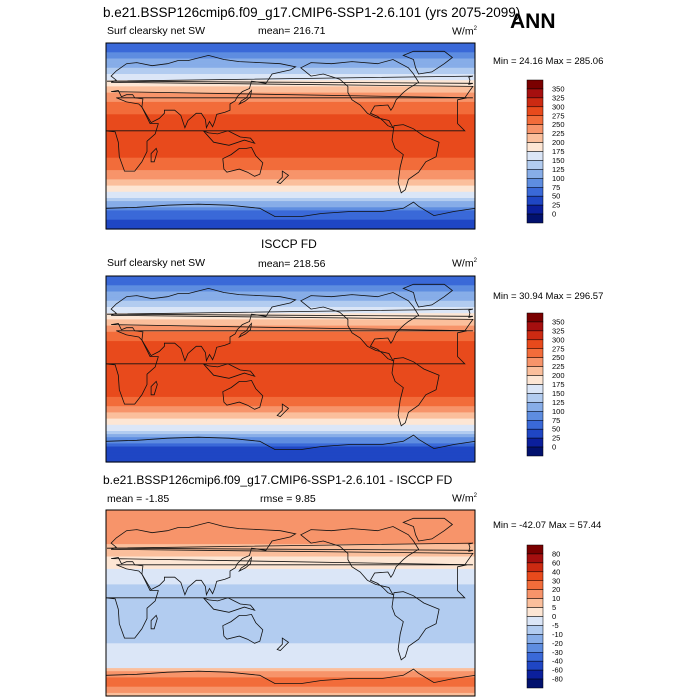  What do you see at coordinates (558, 339) in the screenshot?
I see `colorbar-tick-label: 300` at bounding box center [558, 339].